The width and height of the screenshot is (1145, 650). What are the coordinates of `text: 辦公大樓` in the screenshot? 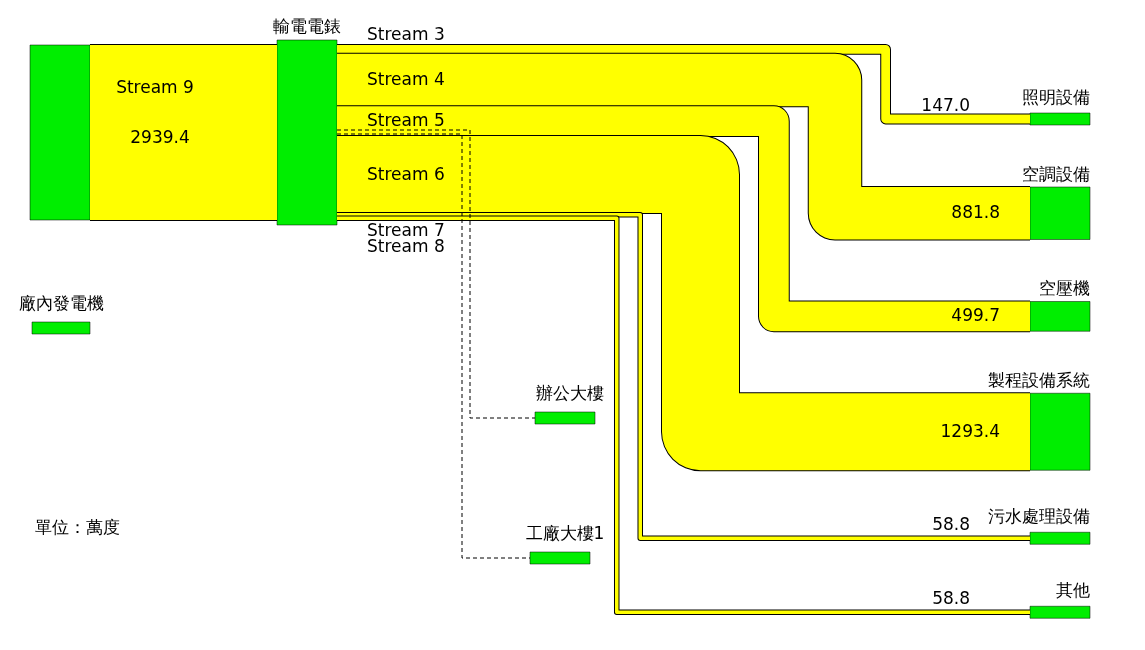 It's located at (570, 393).